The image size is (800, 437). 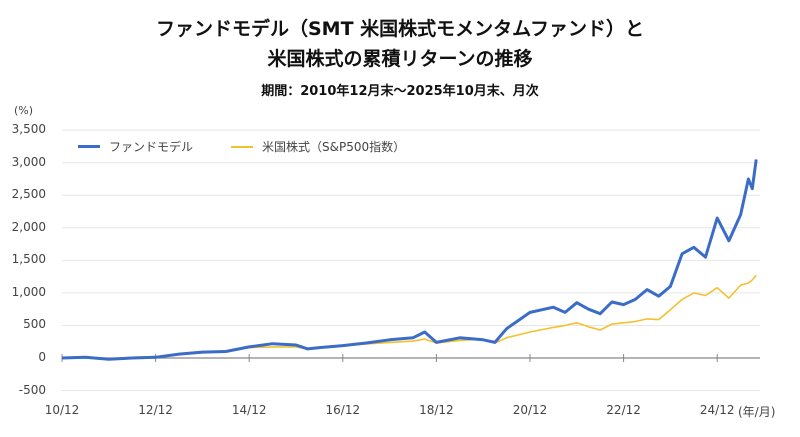 I want to click on y-tick-label: 500, so click(x=34, y=324).